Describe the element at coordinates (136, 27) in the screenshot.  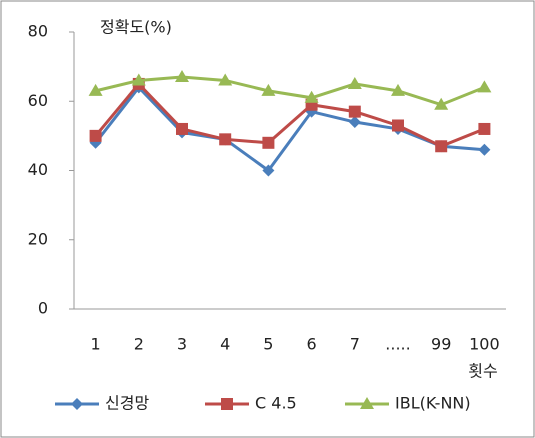
I see `y-axis-label: 정확도(%)` at that location.